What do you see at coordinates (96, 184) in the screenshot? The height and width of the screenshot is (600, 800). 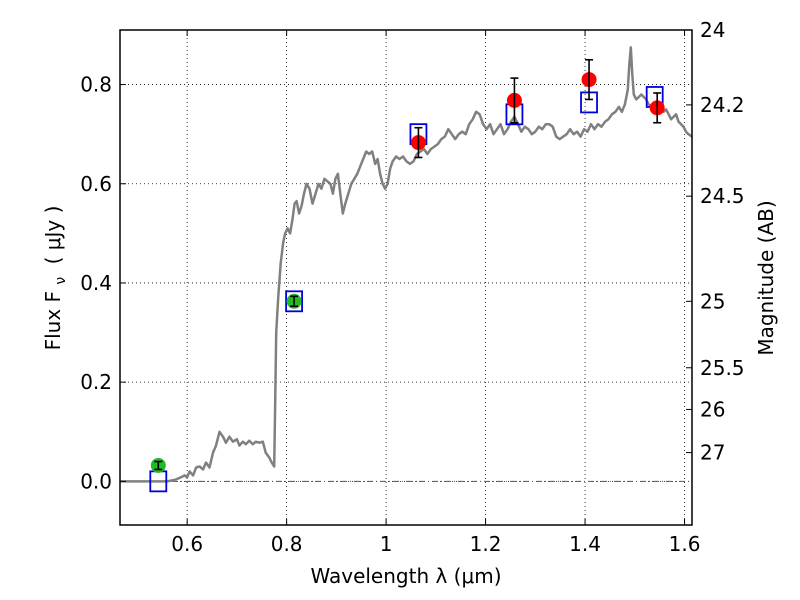 I see `y-tick-label: 0.6` at bounding box center [96, 184].